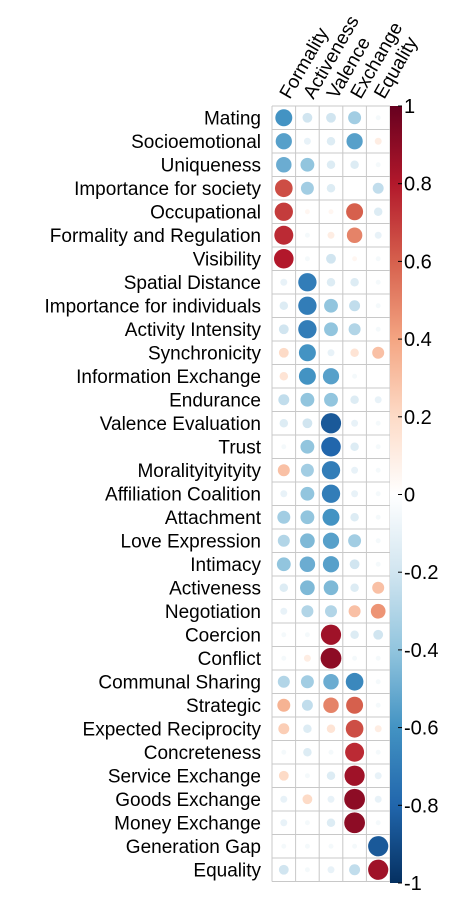  I want to click on row-label: Formality and Regulation, so click(155, 236).